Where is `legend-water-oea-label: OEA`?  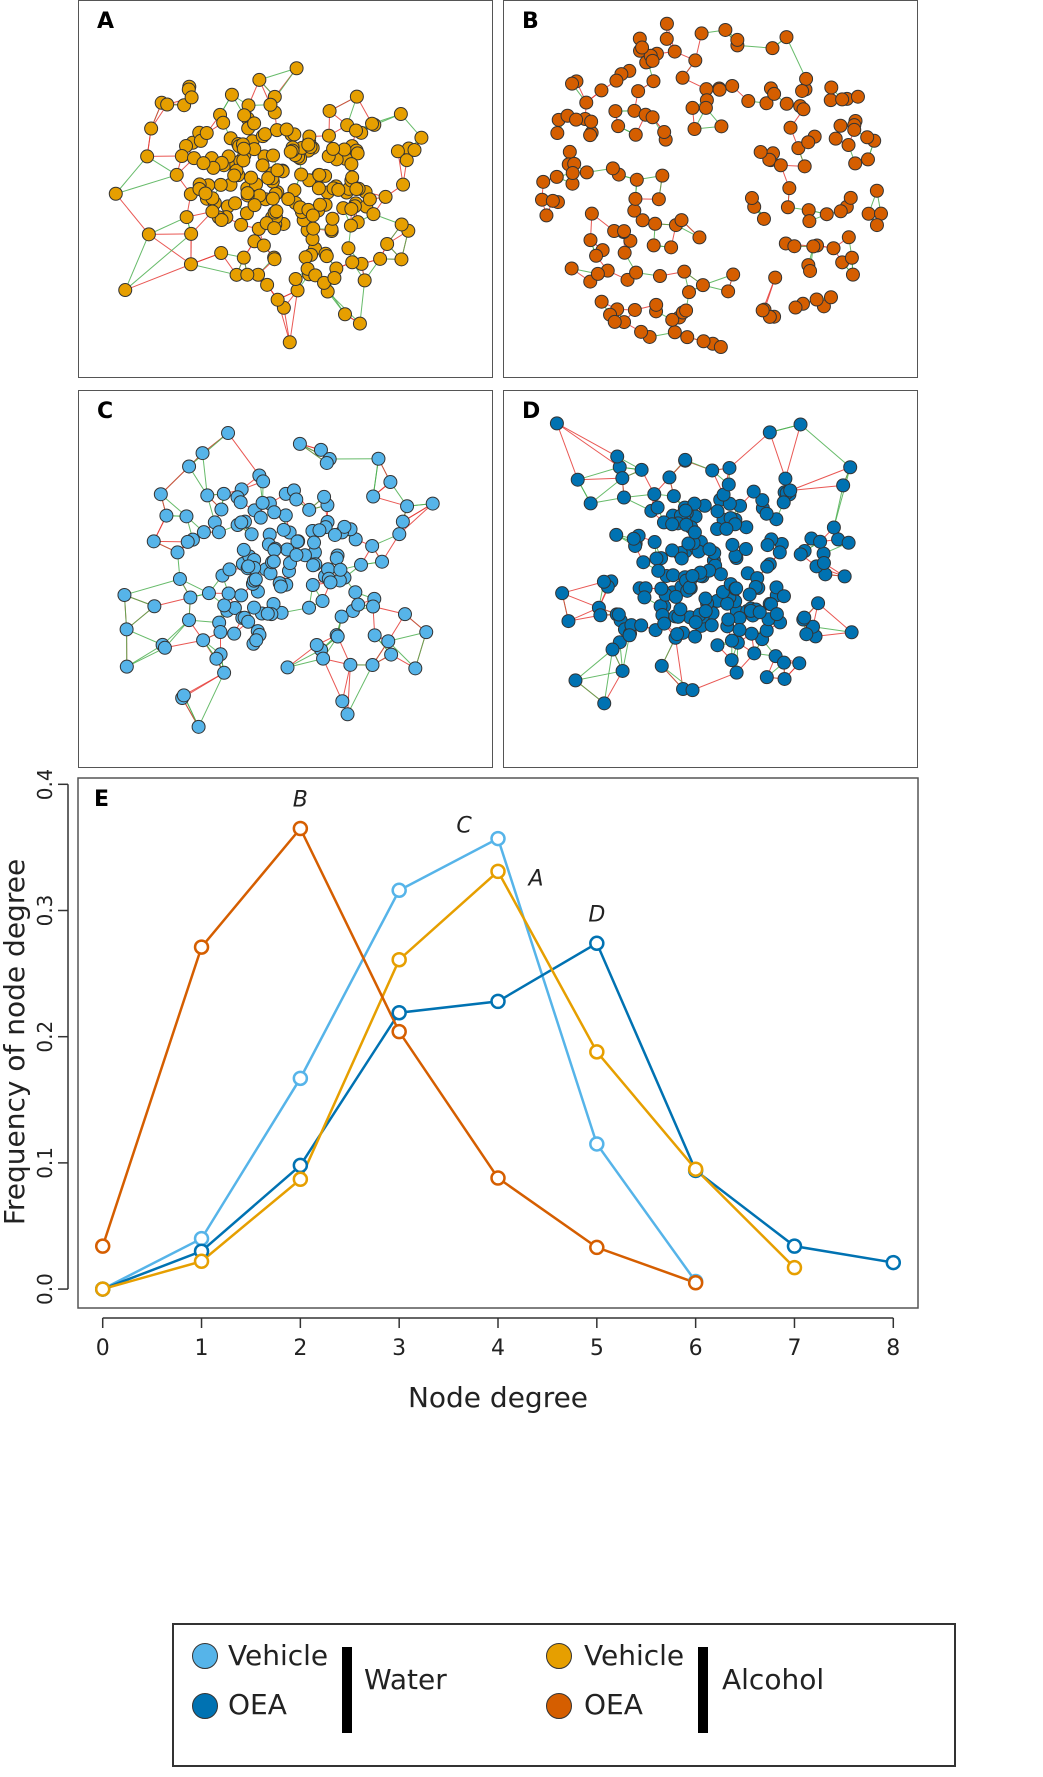
legend-water-oea-label: OEA is located at coordinates (257, 1704).